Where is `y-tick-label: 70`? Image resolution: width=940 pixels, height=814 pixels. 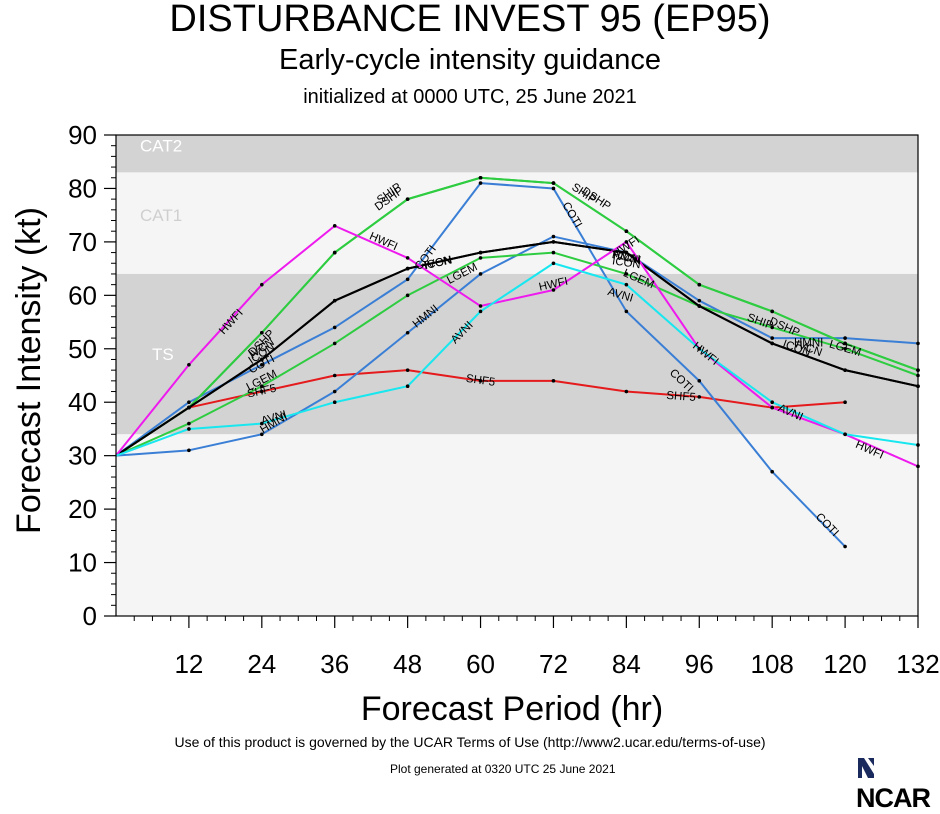
y-tick-label: 70 is located at coordinates (82, 242).